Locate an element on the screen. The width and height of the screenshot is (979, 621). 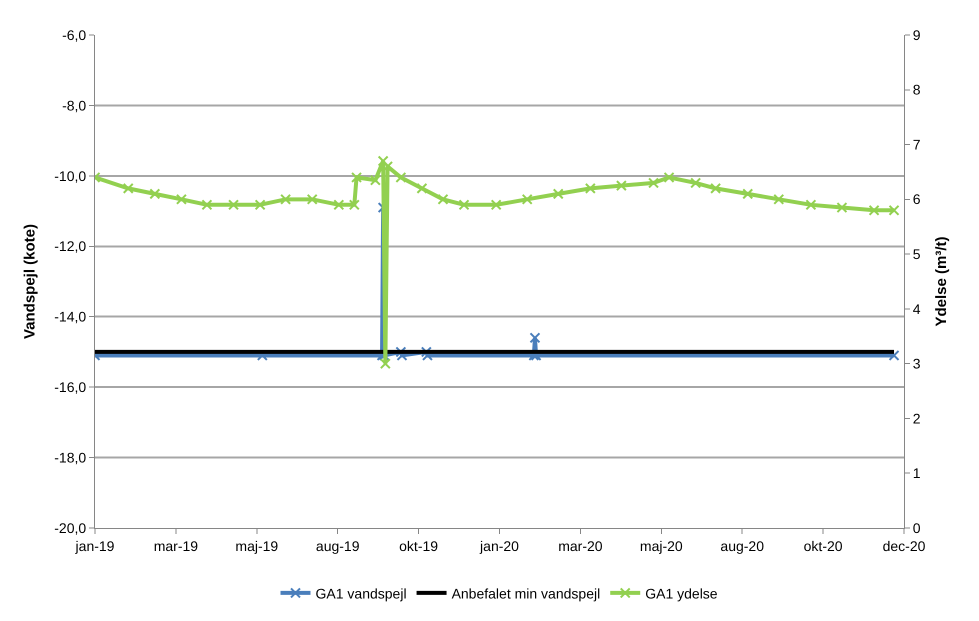
legend-label: GA1 vandspejl is located at coordinates (361, 593).